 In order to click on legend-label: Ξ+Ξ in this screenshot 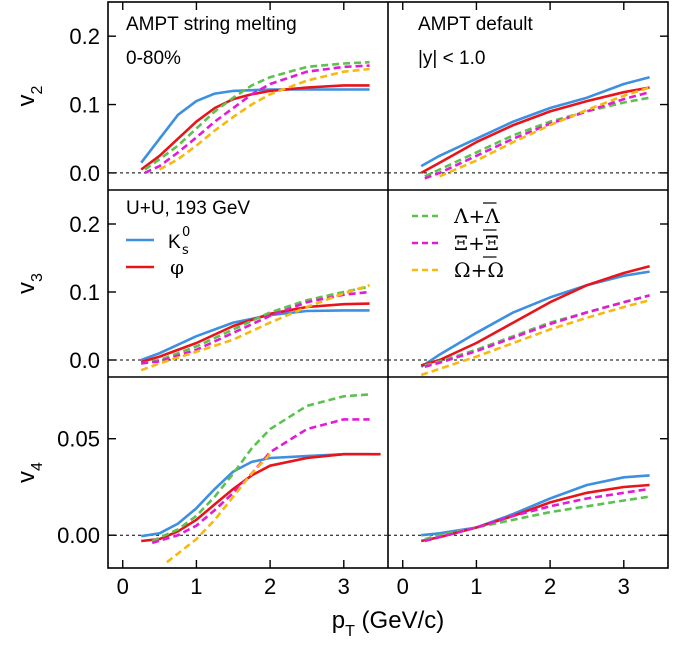, I will do `click(476, 243)`.